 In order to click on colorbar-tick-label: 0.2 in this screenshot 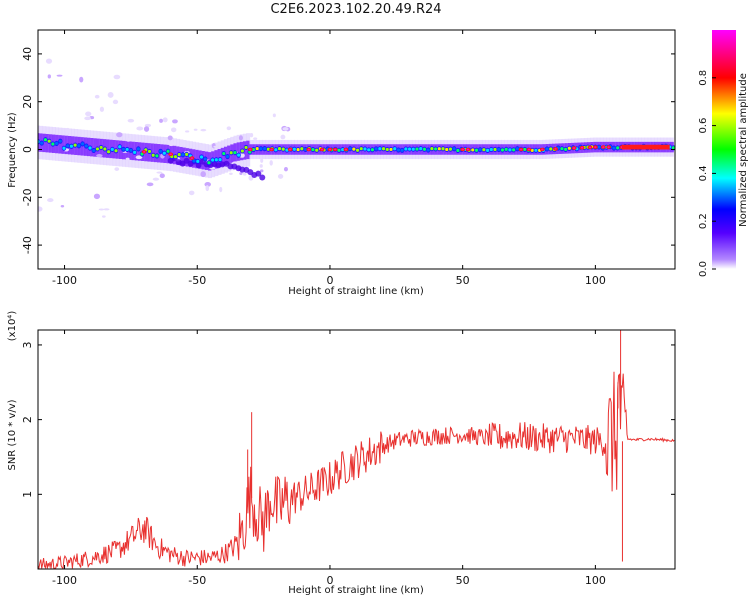, I will do `click(703, 221)`.